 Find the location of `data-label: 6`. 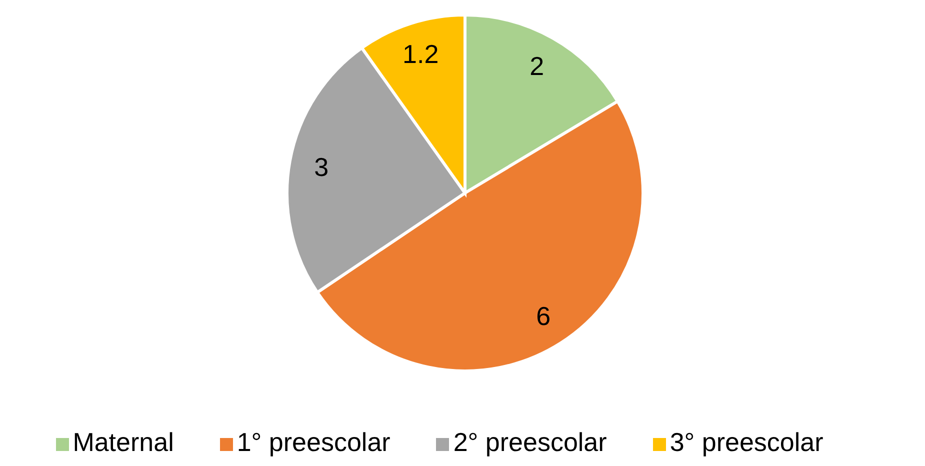

data-label: 6 is located at coordinates (543, 316).